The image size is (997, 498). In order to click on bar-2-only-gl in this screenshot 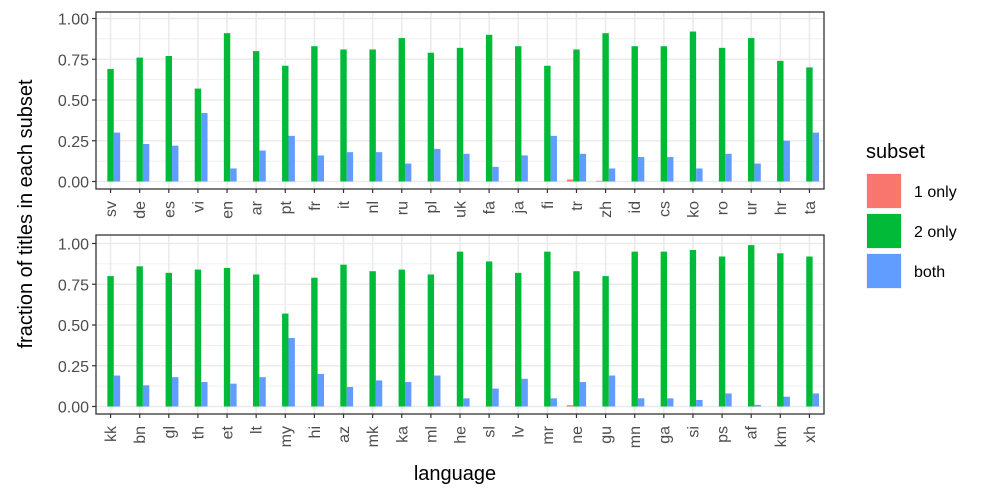, I will do `click(168, 339)`.